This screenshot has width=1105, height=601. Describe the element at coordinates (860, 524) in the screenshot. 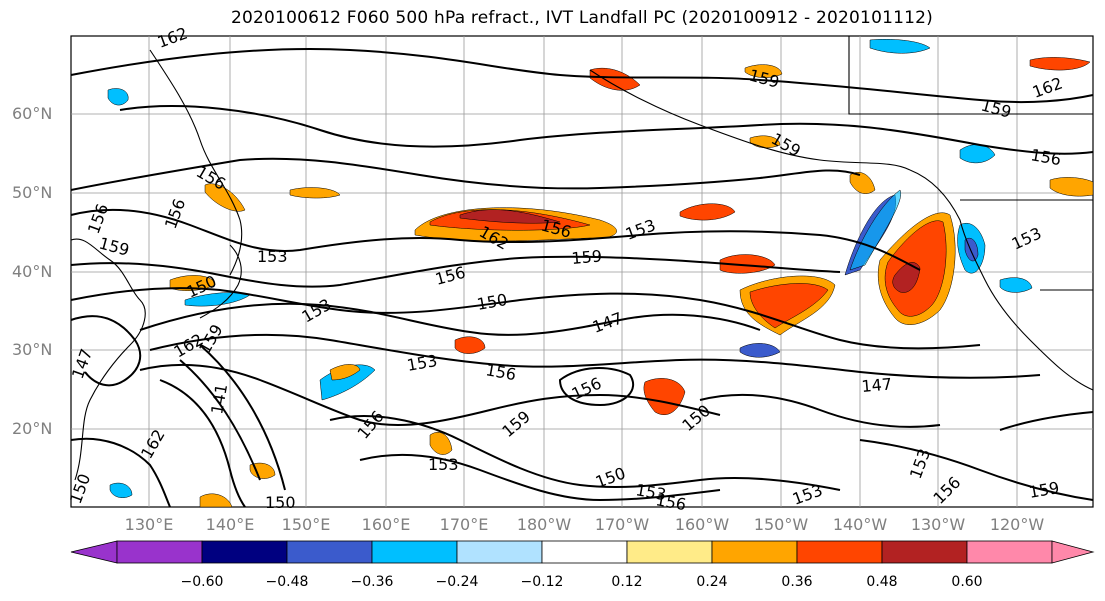

I see `lon-label-140w: 140°W` at that location.